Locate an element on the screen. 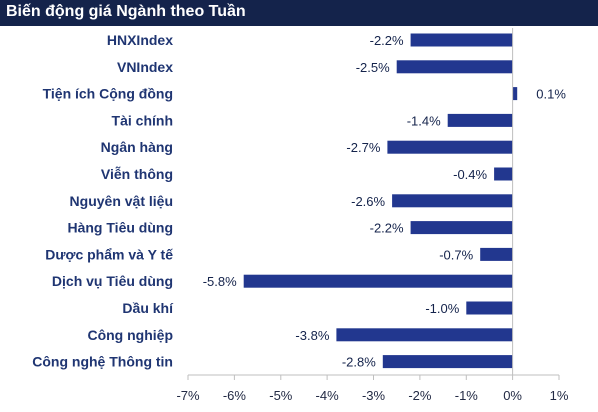 The height and width of the screenshot is (412, 598). data-label-10: -1.0% is located at coordinates (442, 308).